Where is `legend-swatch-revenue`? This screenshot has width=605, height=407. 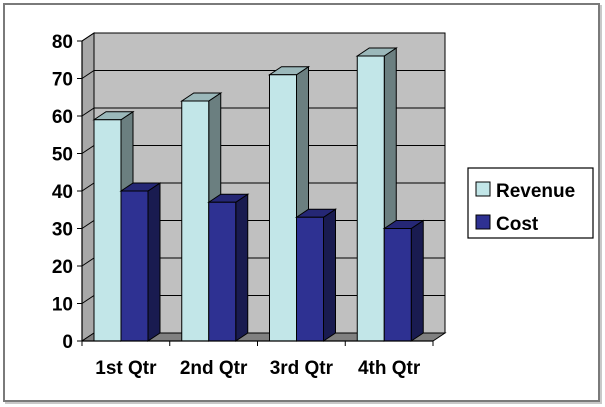
legend-swatch-revenue is located at coordinates (483, 189).